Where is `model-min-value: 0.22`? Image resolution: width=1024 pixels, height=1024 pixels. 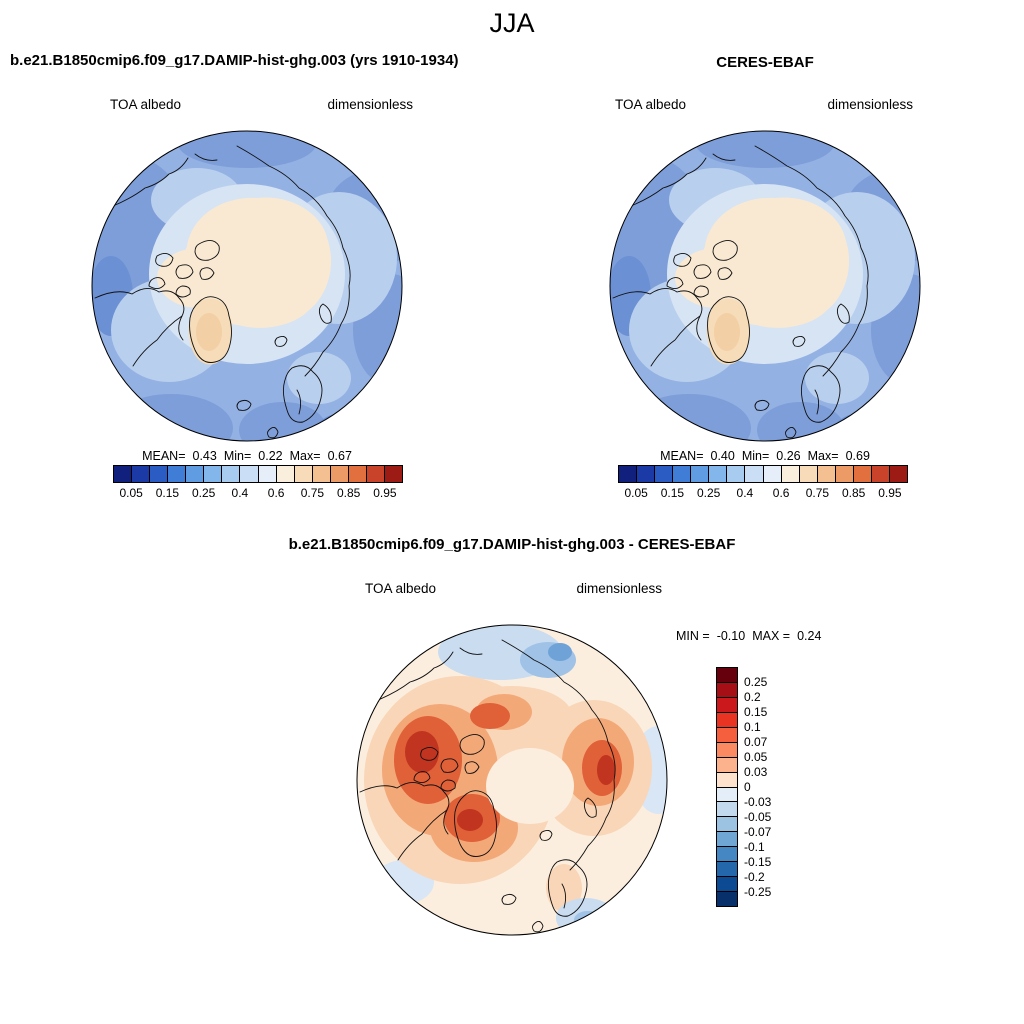 model-min-value: 0.22 is located at coordinates (270, 456).